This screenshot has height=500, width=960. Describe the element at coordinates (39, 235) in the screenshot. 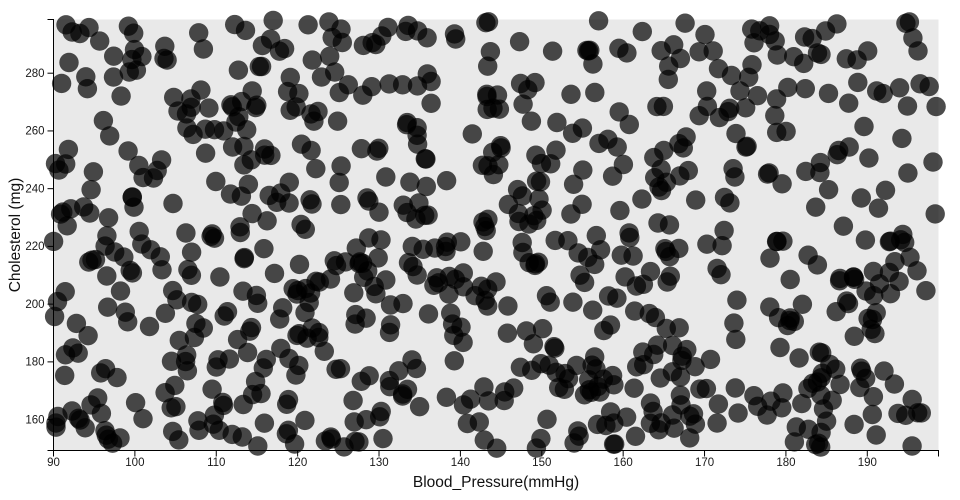

I see `y-axis: 160 180 200 220 240 260 280` at that location.